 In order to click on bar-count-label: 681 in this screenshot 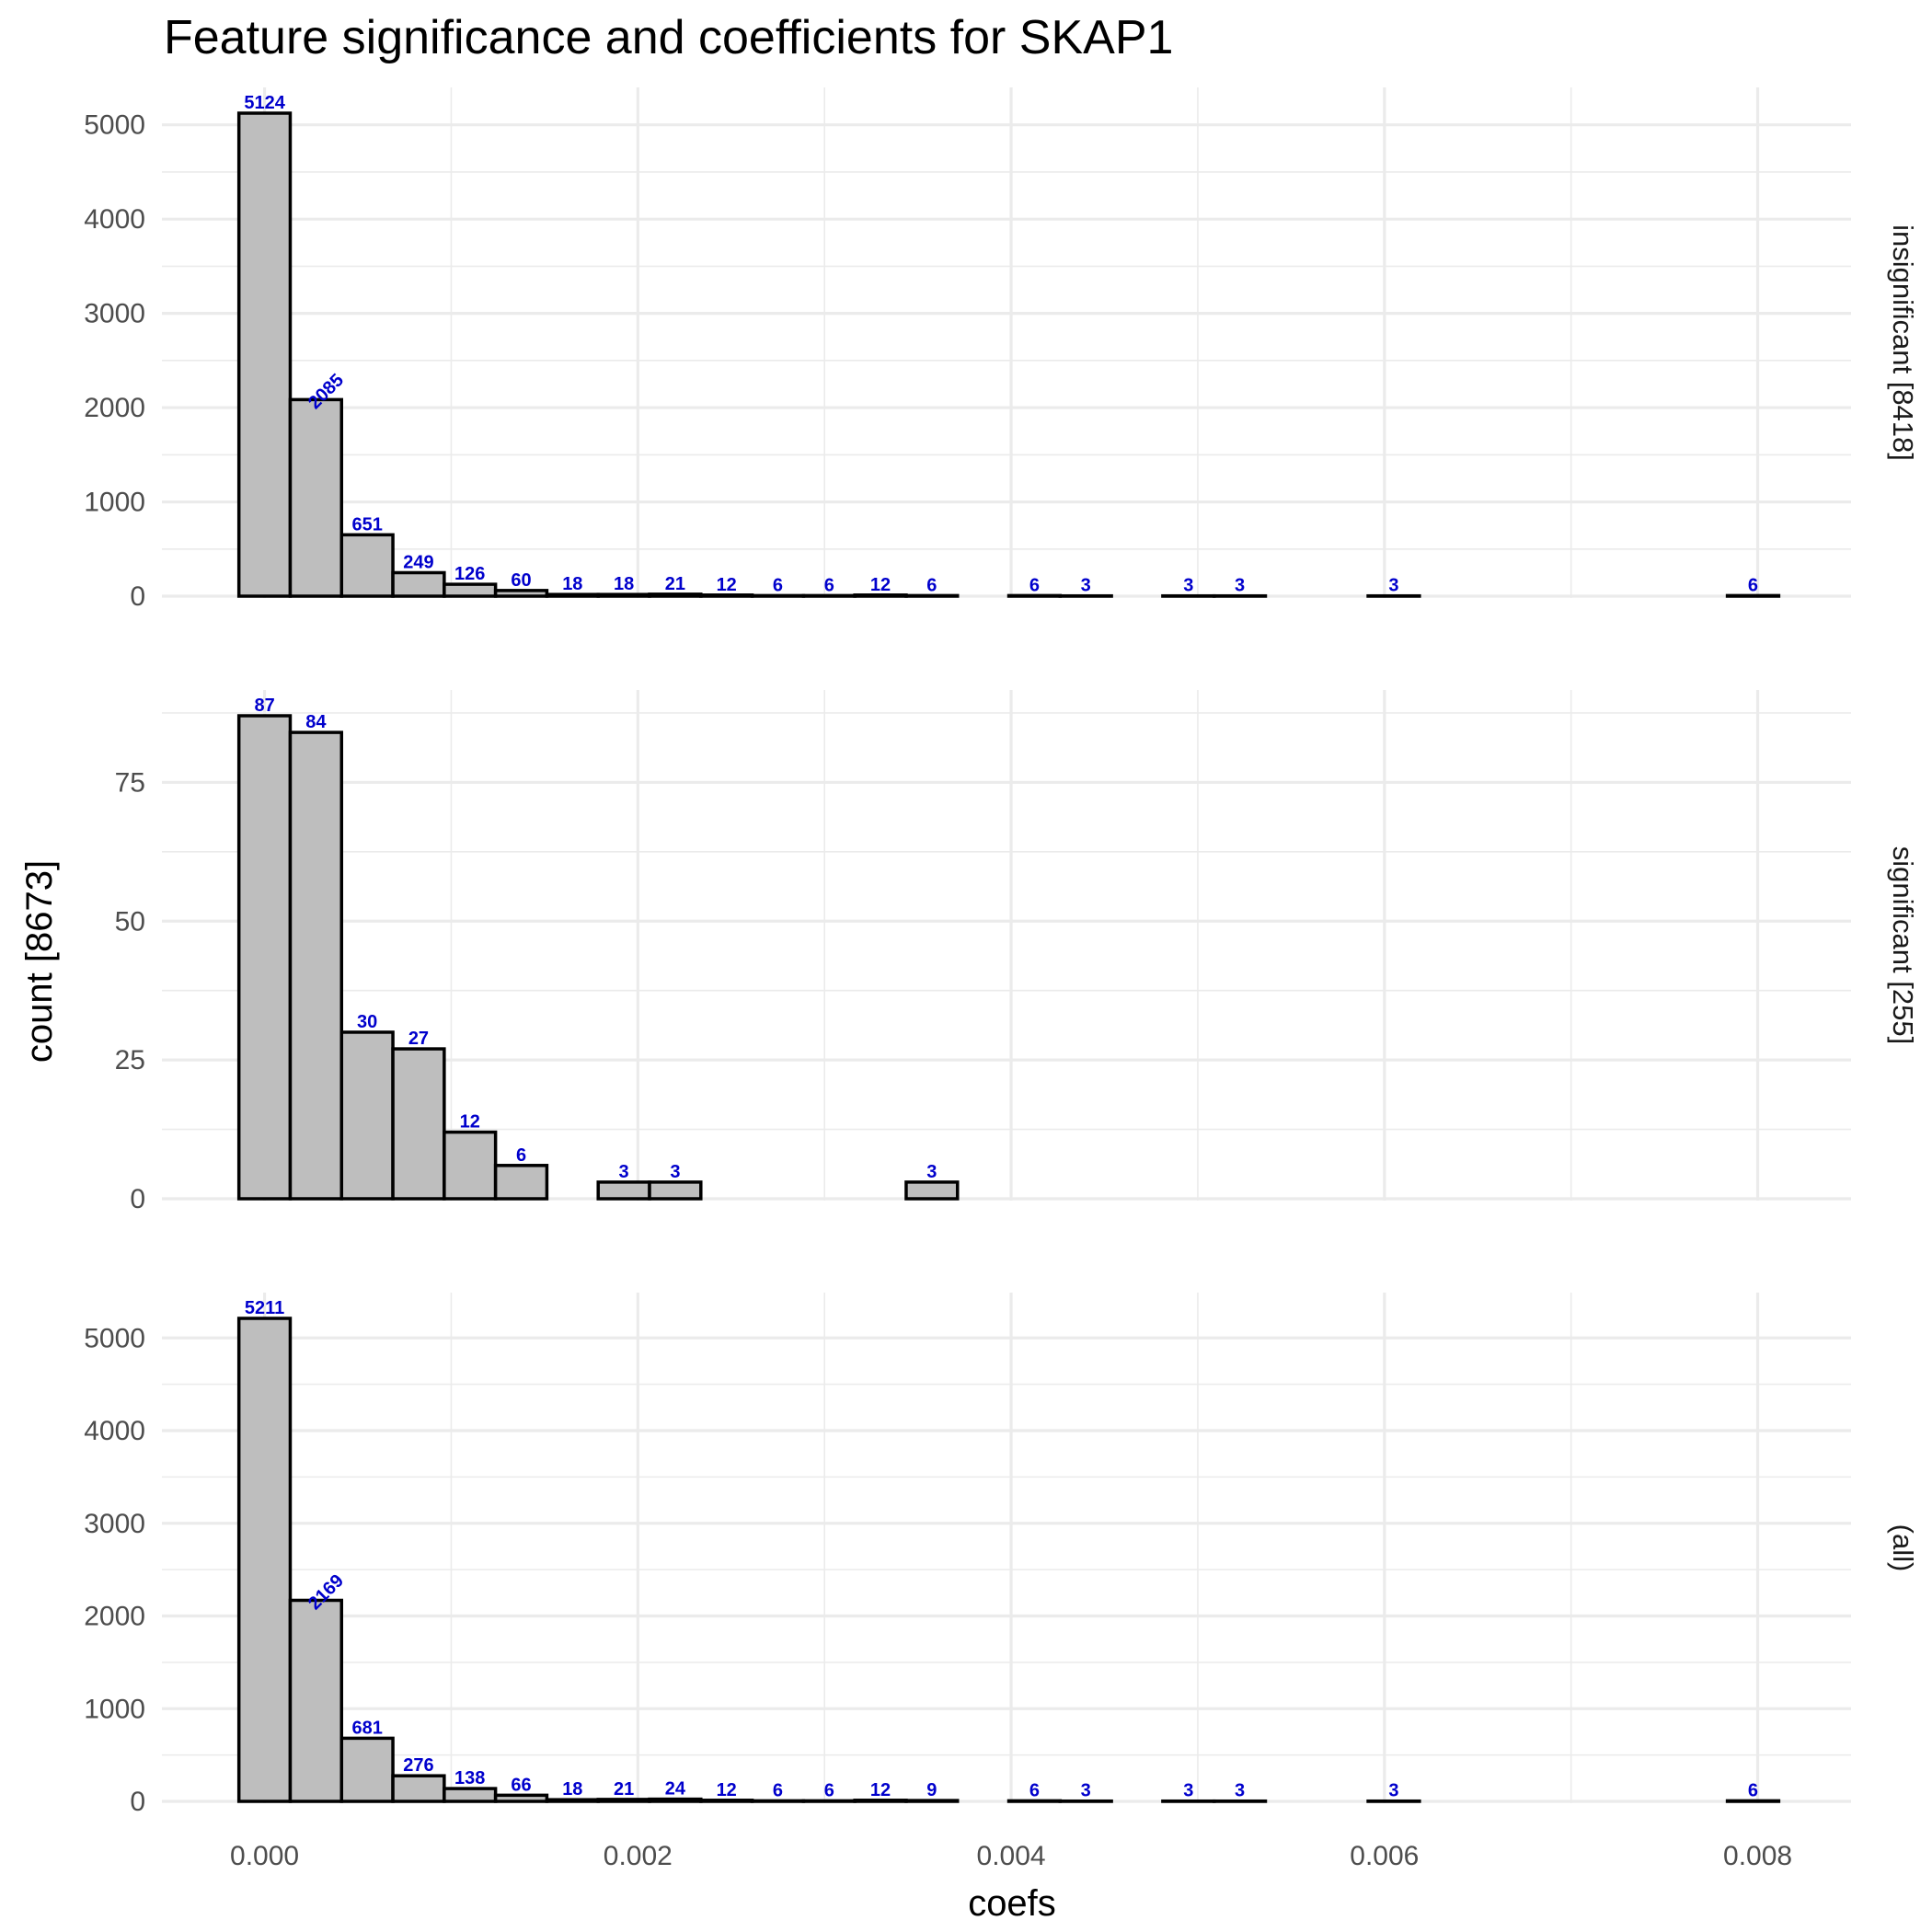, I will do `click(366, 1728)`.